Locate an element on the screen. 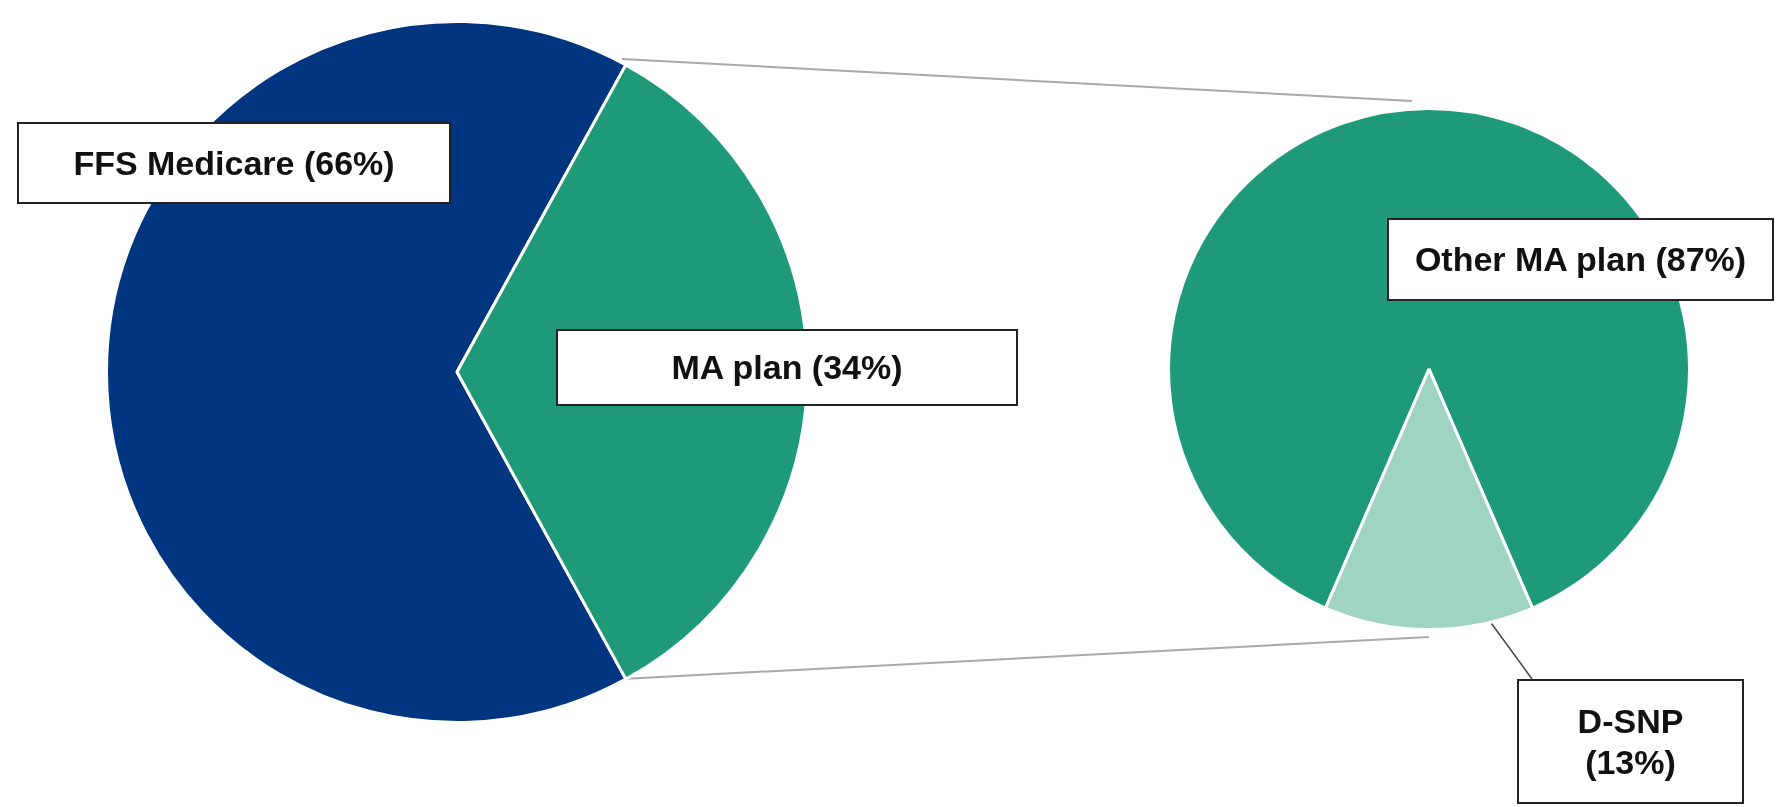 Image resolution: width=1783 pixels, height=807 pixels. slice-label: Other MA plan (87%) is located at coordinates (1580, 259).